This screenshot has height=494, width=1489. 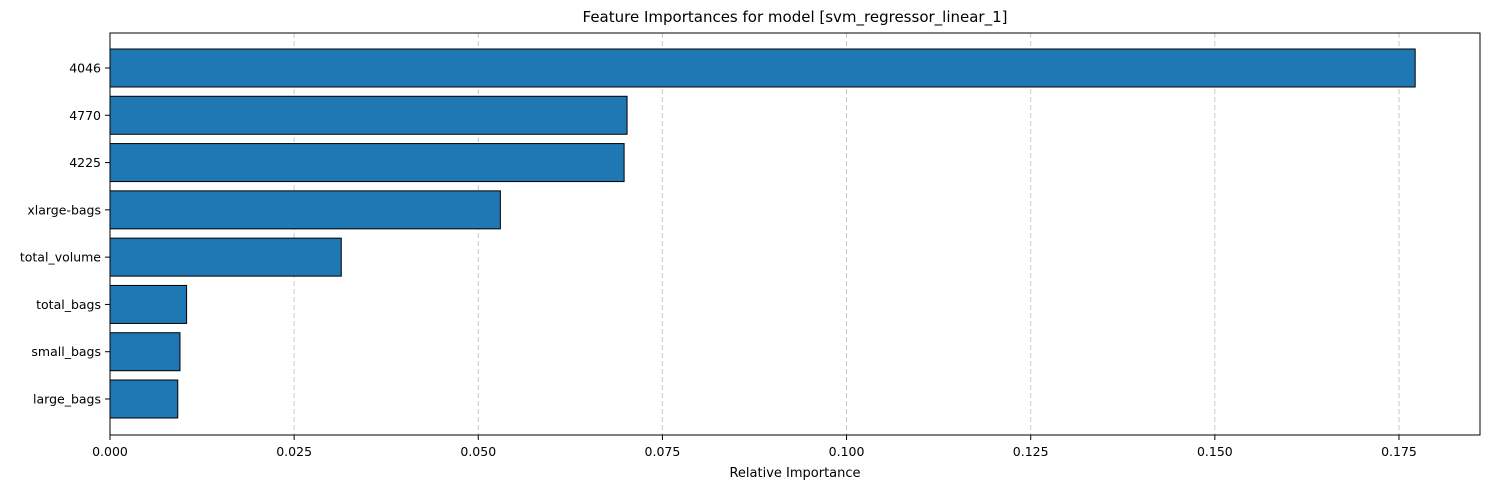 What do you see at coordinates (148, 304) in the screenshot?
I see `bar-total_bags` at bounding box center [148, 304].